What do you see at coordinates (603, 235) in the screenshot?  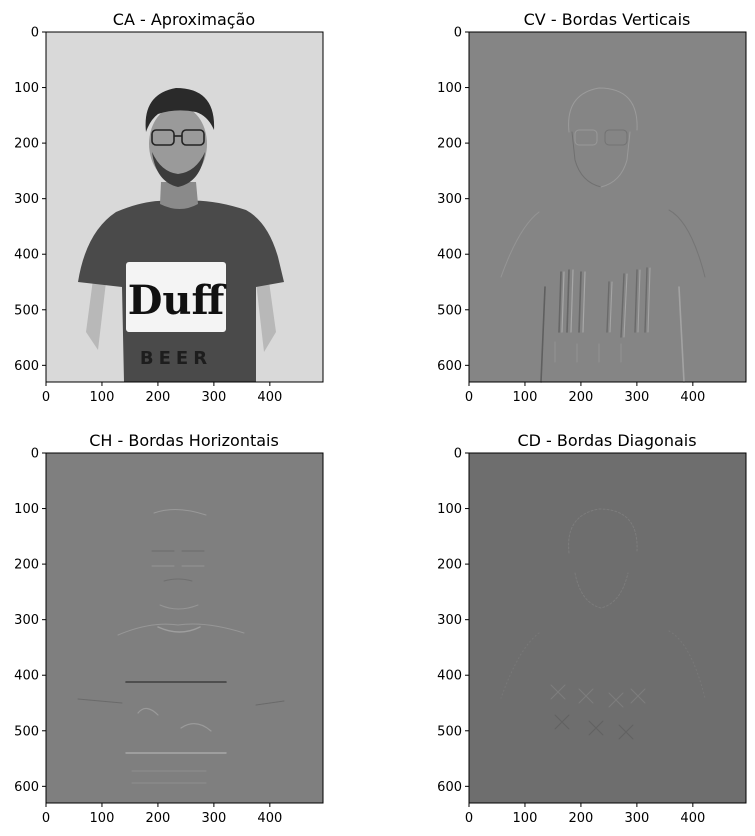 I see `portrait-vertical-edges` at bounding box center [603, 235].